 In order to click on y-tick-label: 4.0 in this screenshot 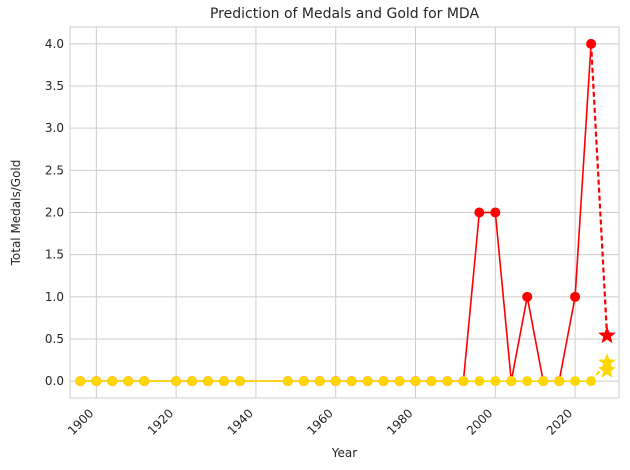, I will do `click(54, 44)`.